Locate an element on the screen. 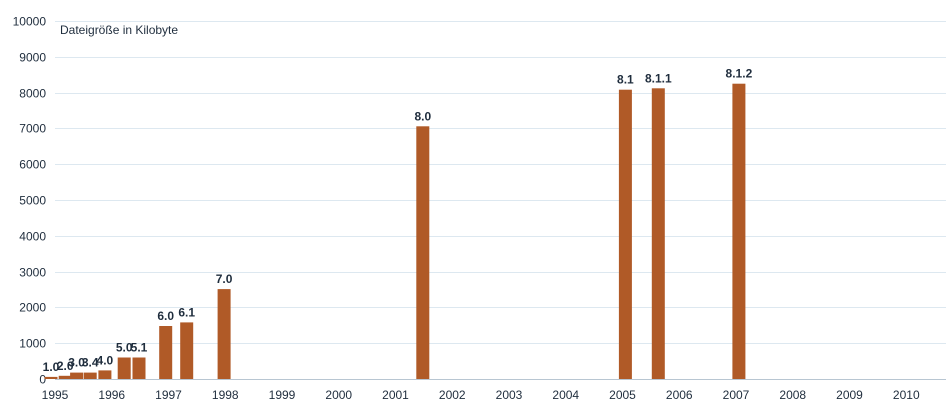  bar-data-label: 1.0 is located at coordinates (51, 367).